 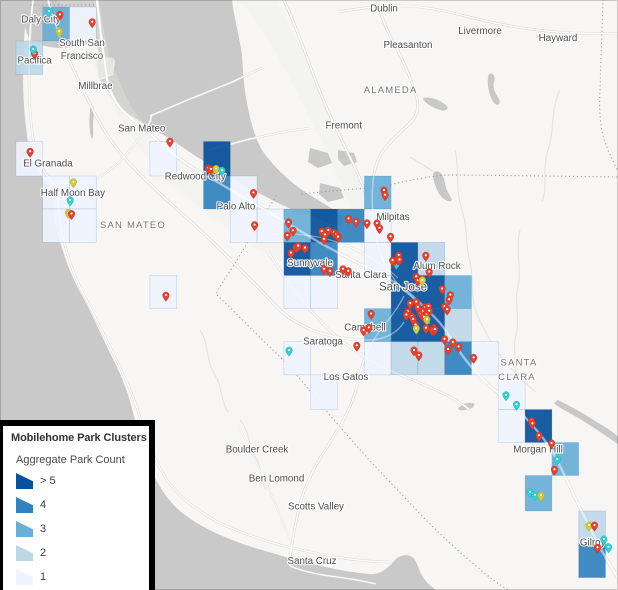 What do you see at coordinates (133, 225) in the screenshot?
I see `svg-text: SAN MATEO` at bounding box center [133, 225].